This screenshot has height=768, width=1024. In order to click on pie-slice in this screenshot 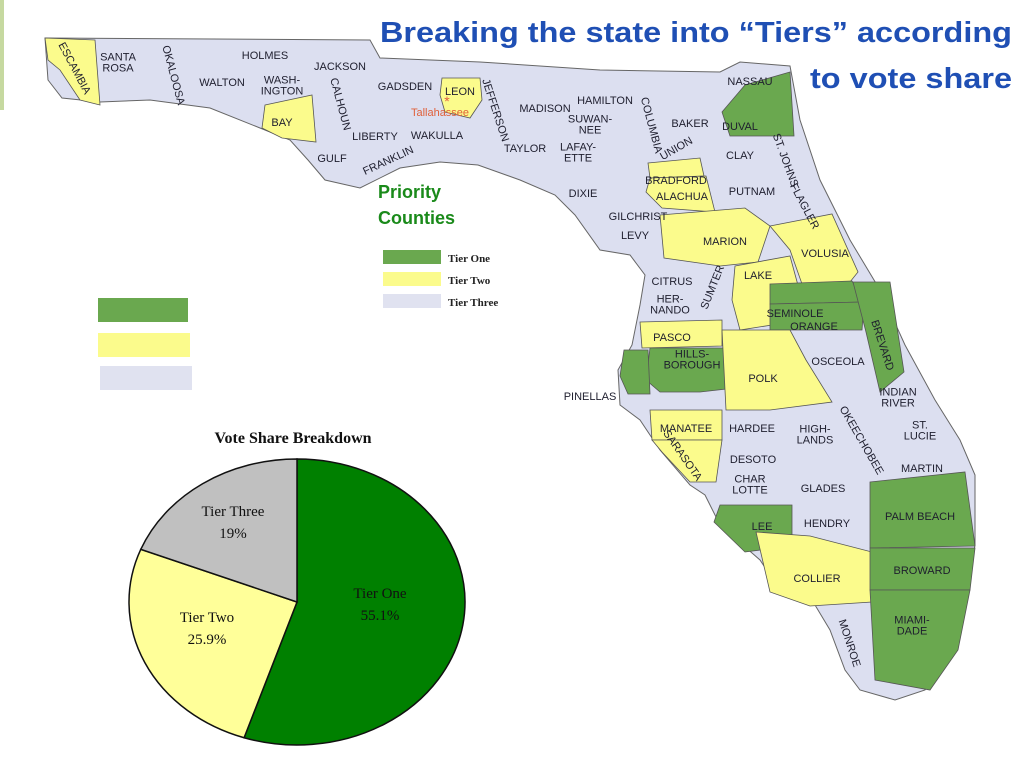, I will do `click(354, 602)`.